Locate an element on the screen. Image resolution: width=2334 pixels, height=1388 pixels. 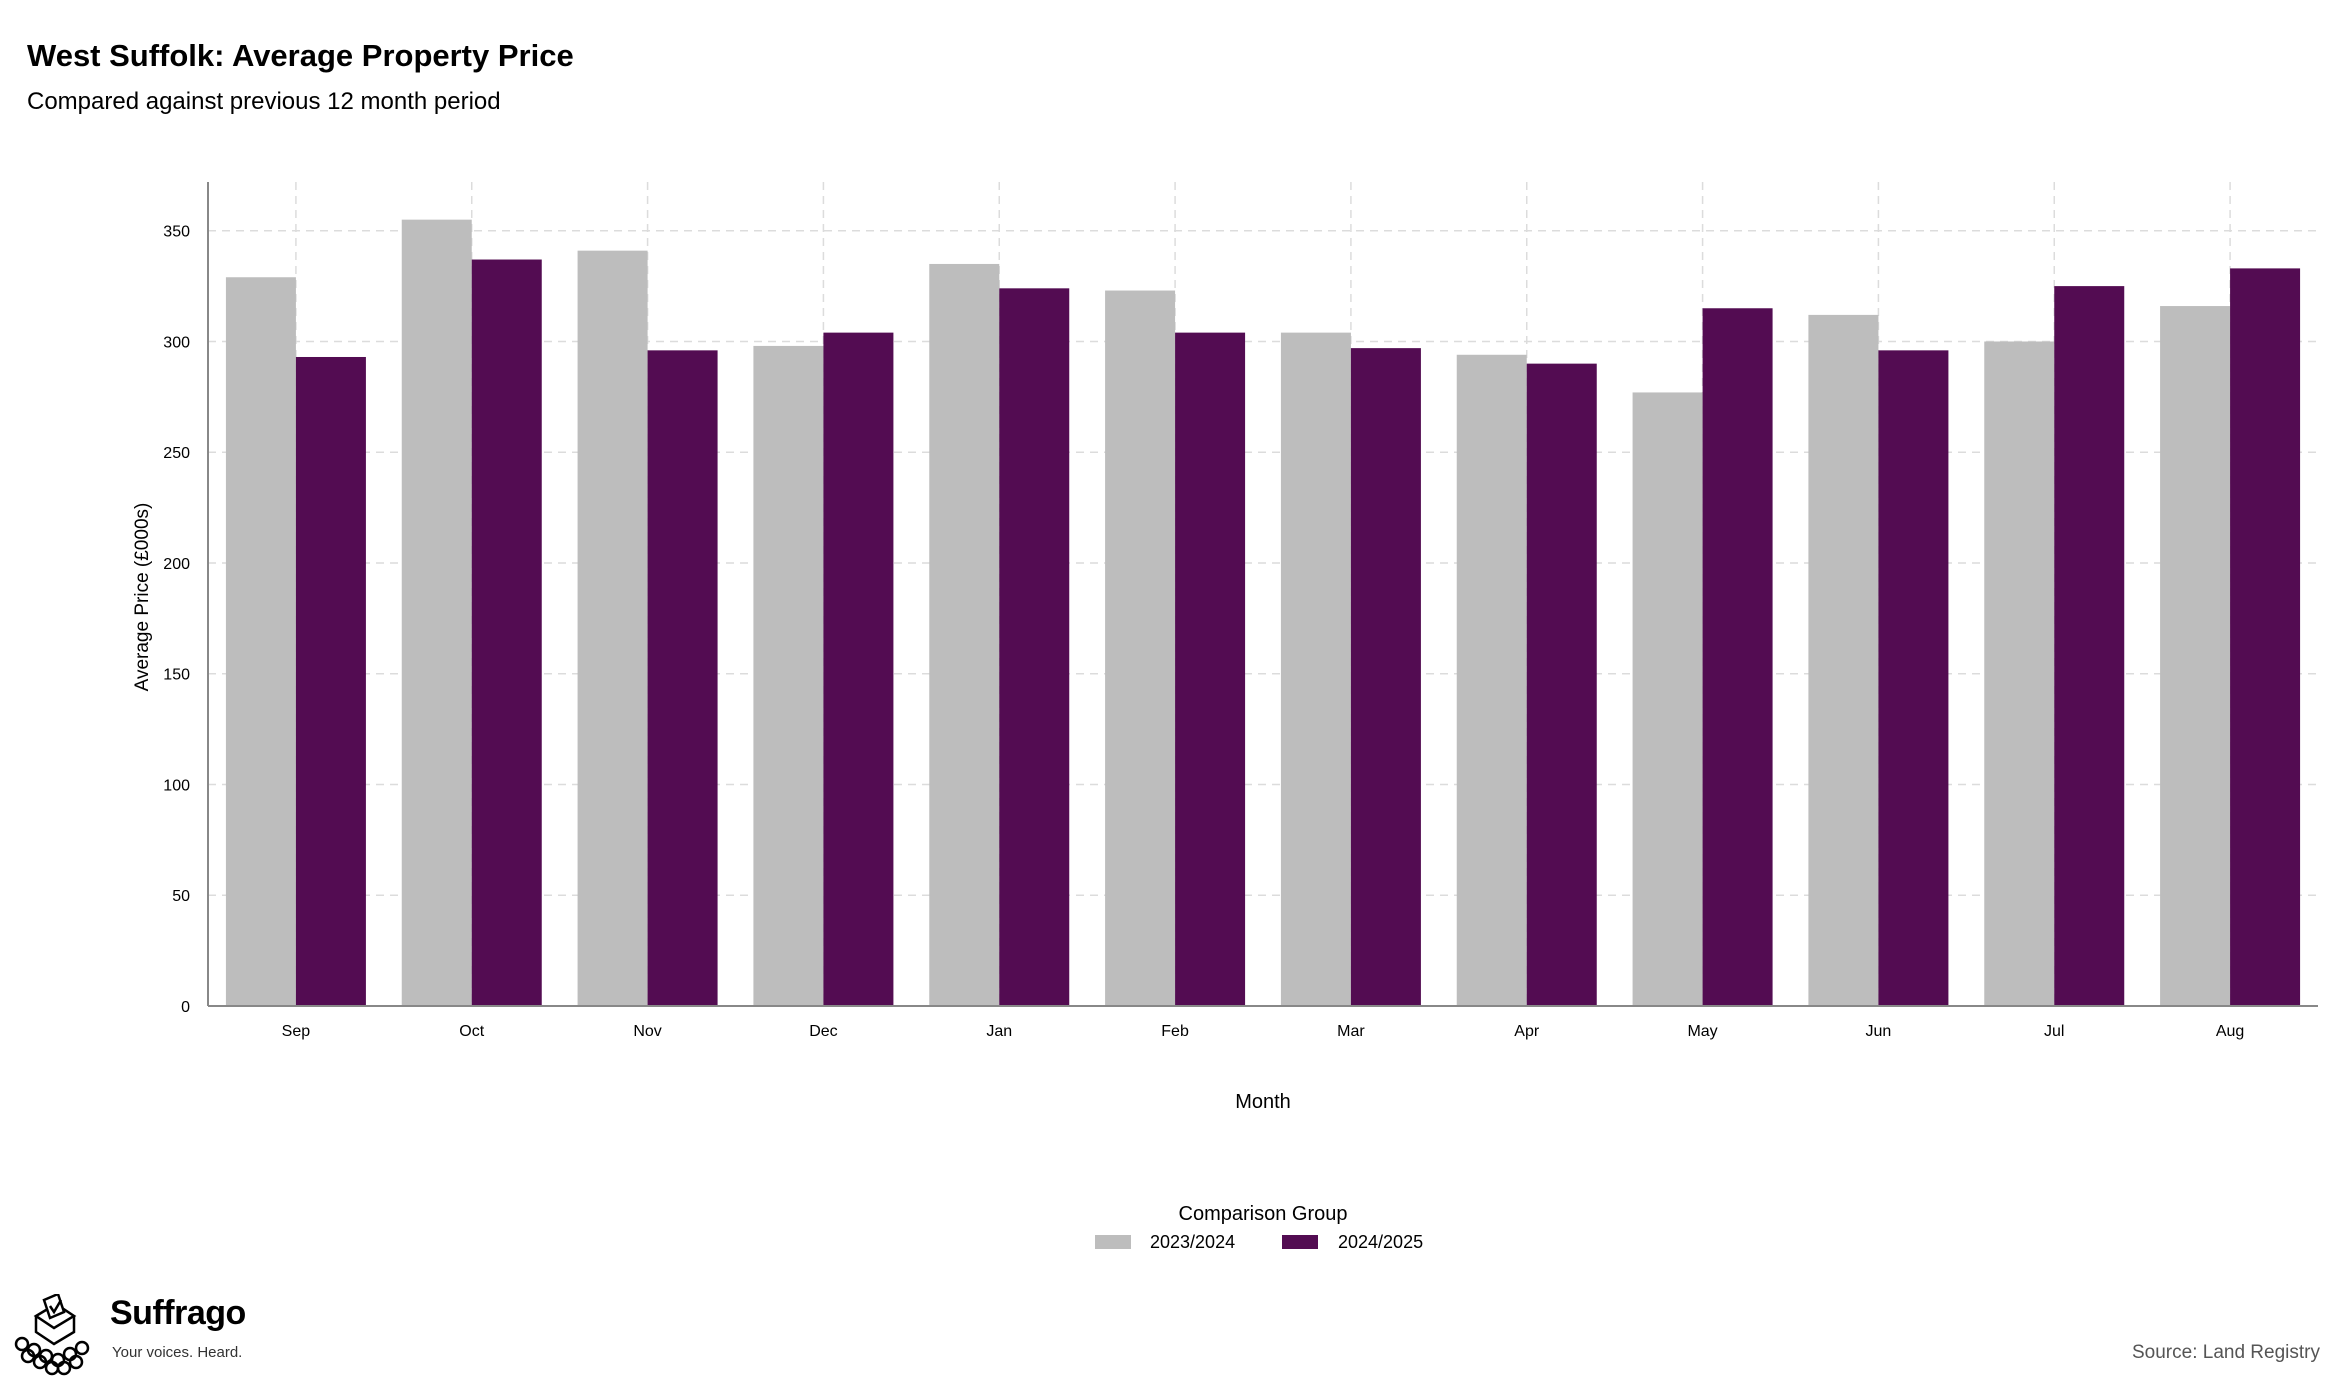
y-tick-label: 250 is located at coordinates (176, 453).